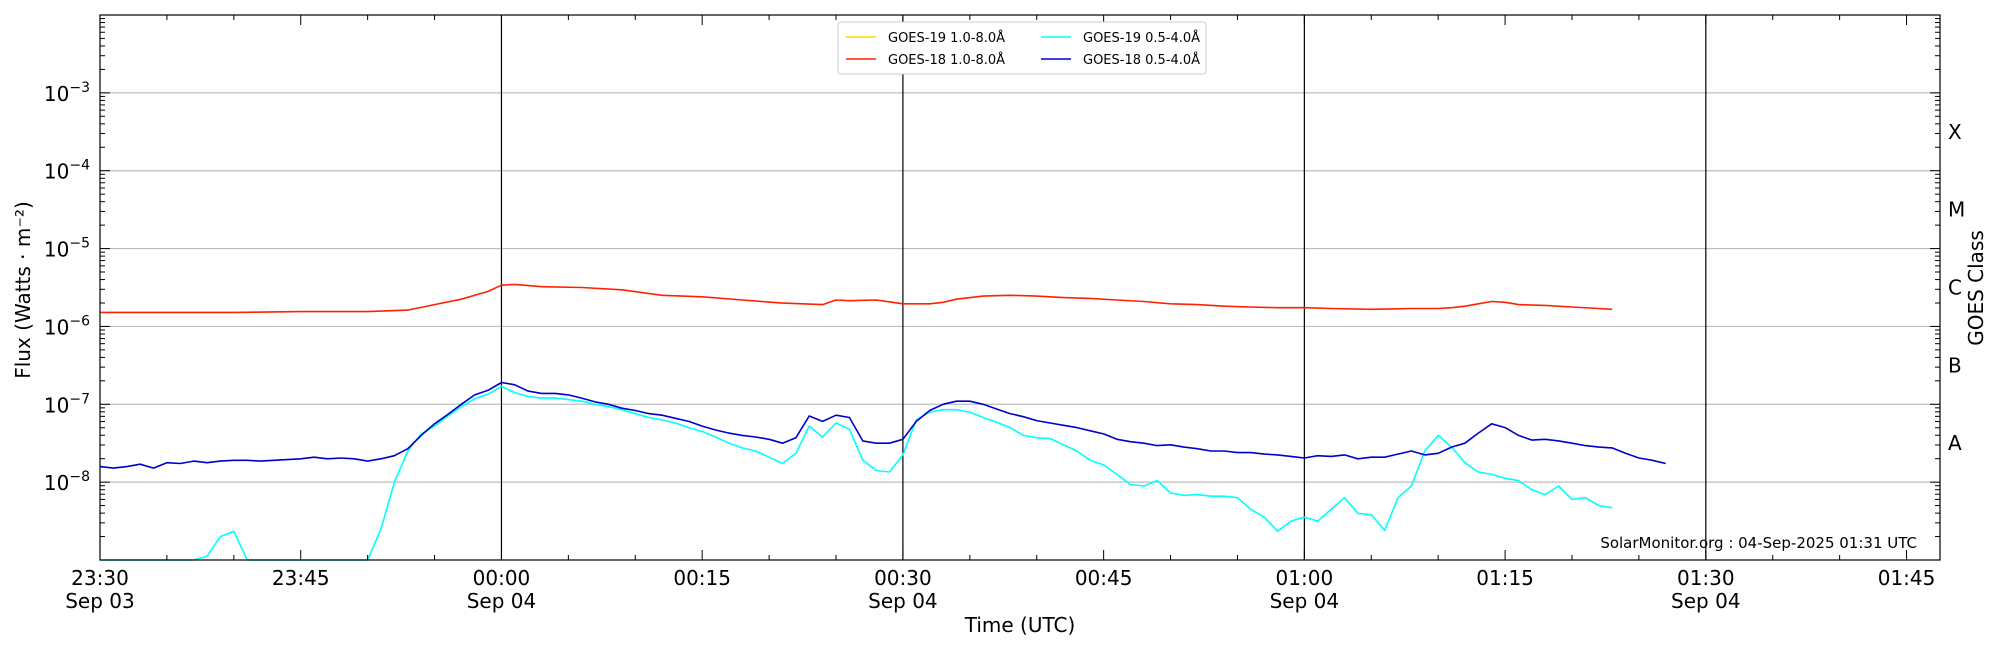 This screenshot has width=2000, height=650. I want to click on legend-box, so click(1022, 48).